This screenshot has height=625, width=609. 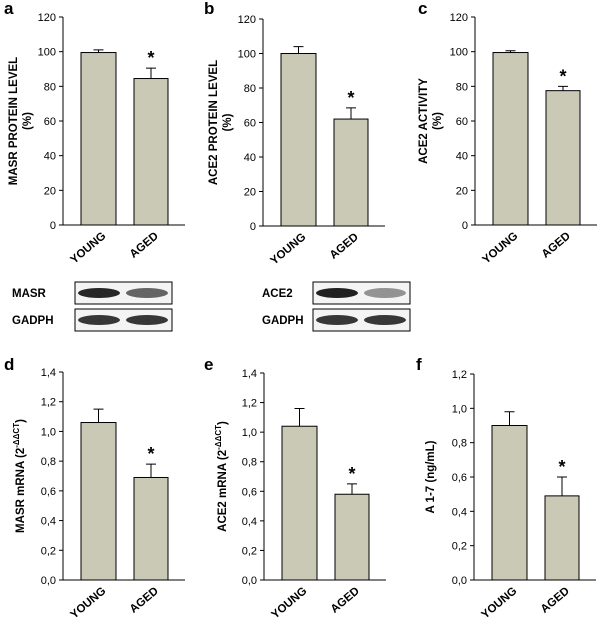 What do you see at coordinates (424, 121) in the screenshot?
I see `y-axis-label: ACE2 ACTIVITY` at bounding box center [424, 121].